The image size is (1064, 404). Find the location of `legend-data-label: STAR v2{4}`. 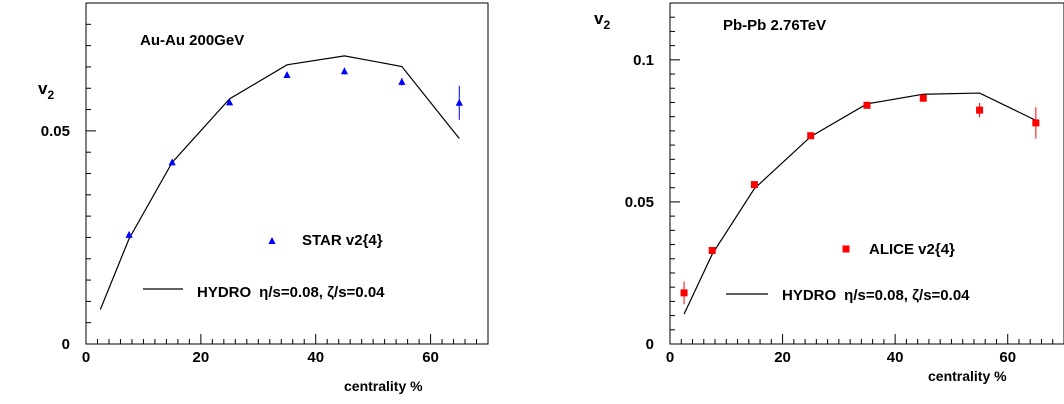

legend-data-label: STAR v2{4} is located at coordinates (342, 240).